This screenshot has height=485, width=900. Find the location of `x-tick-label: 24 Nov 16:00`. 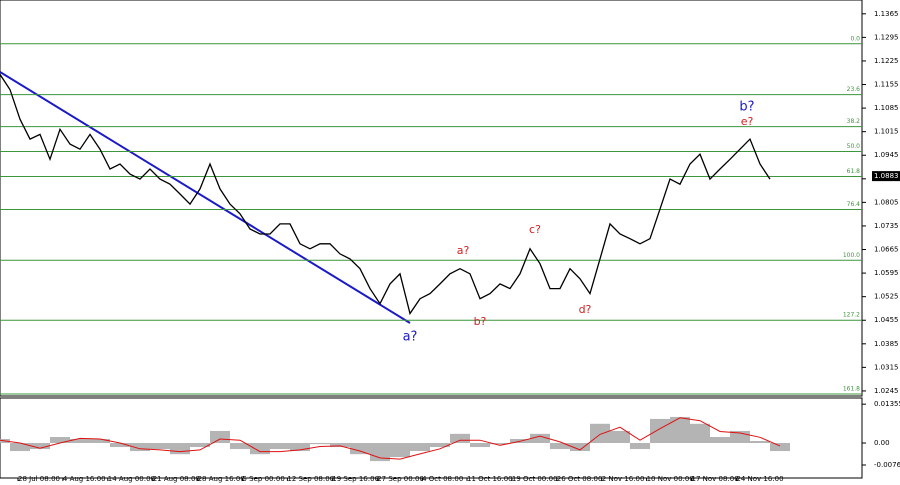

x-tick-label: 24 Nov 16:00 is located at coordinates (759, 479).